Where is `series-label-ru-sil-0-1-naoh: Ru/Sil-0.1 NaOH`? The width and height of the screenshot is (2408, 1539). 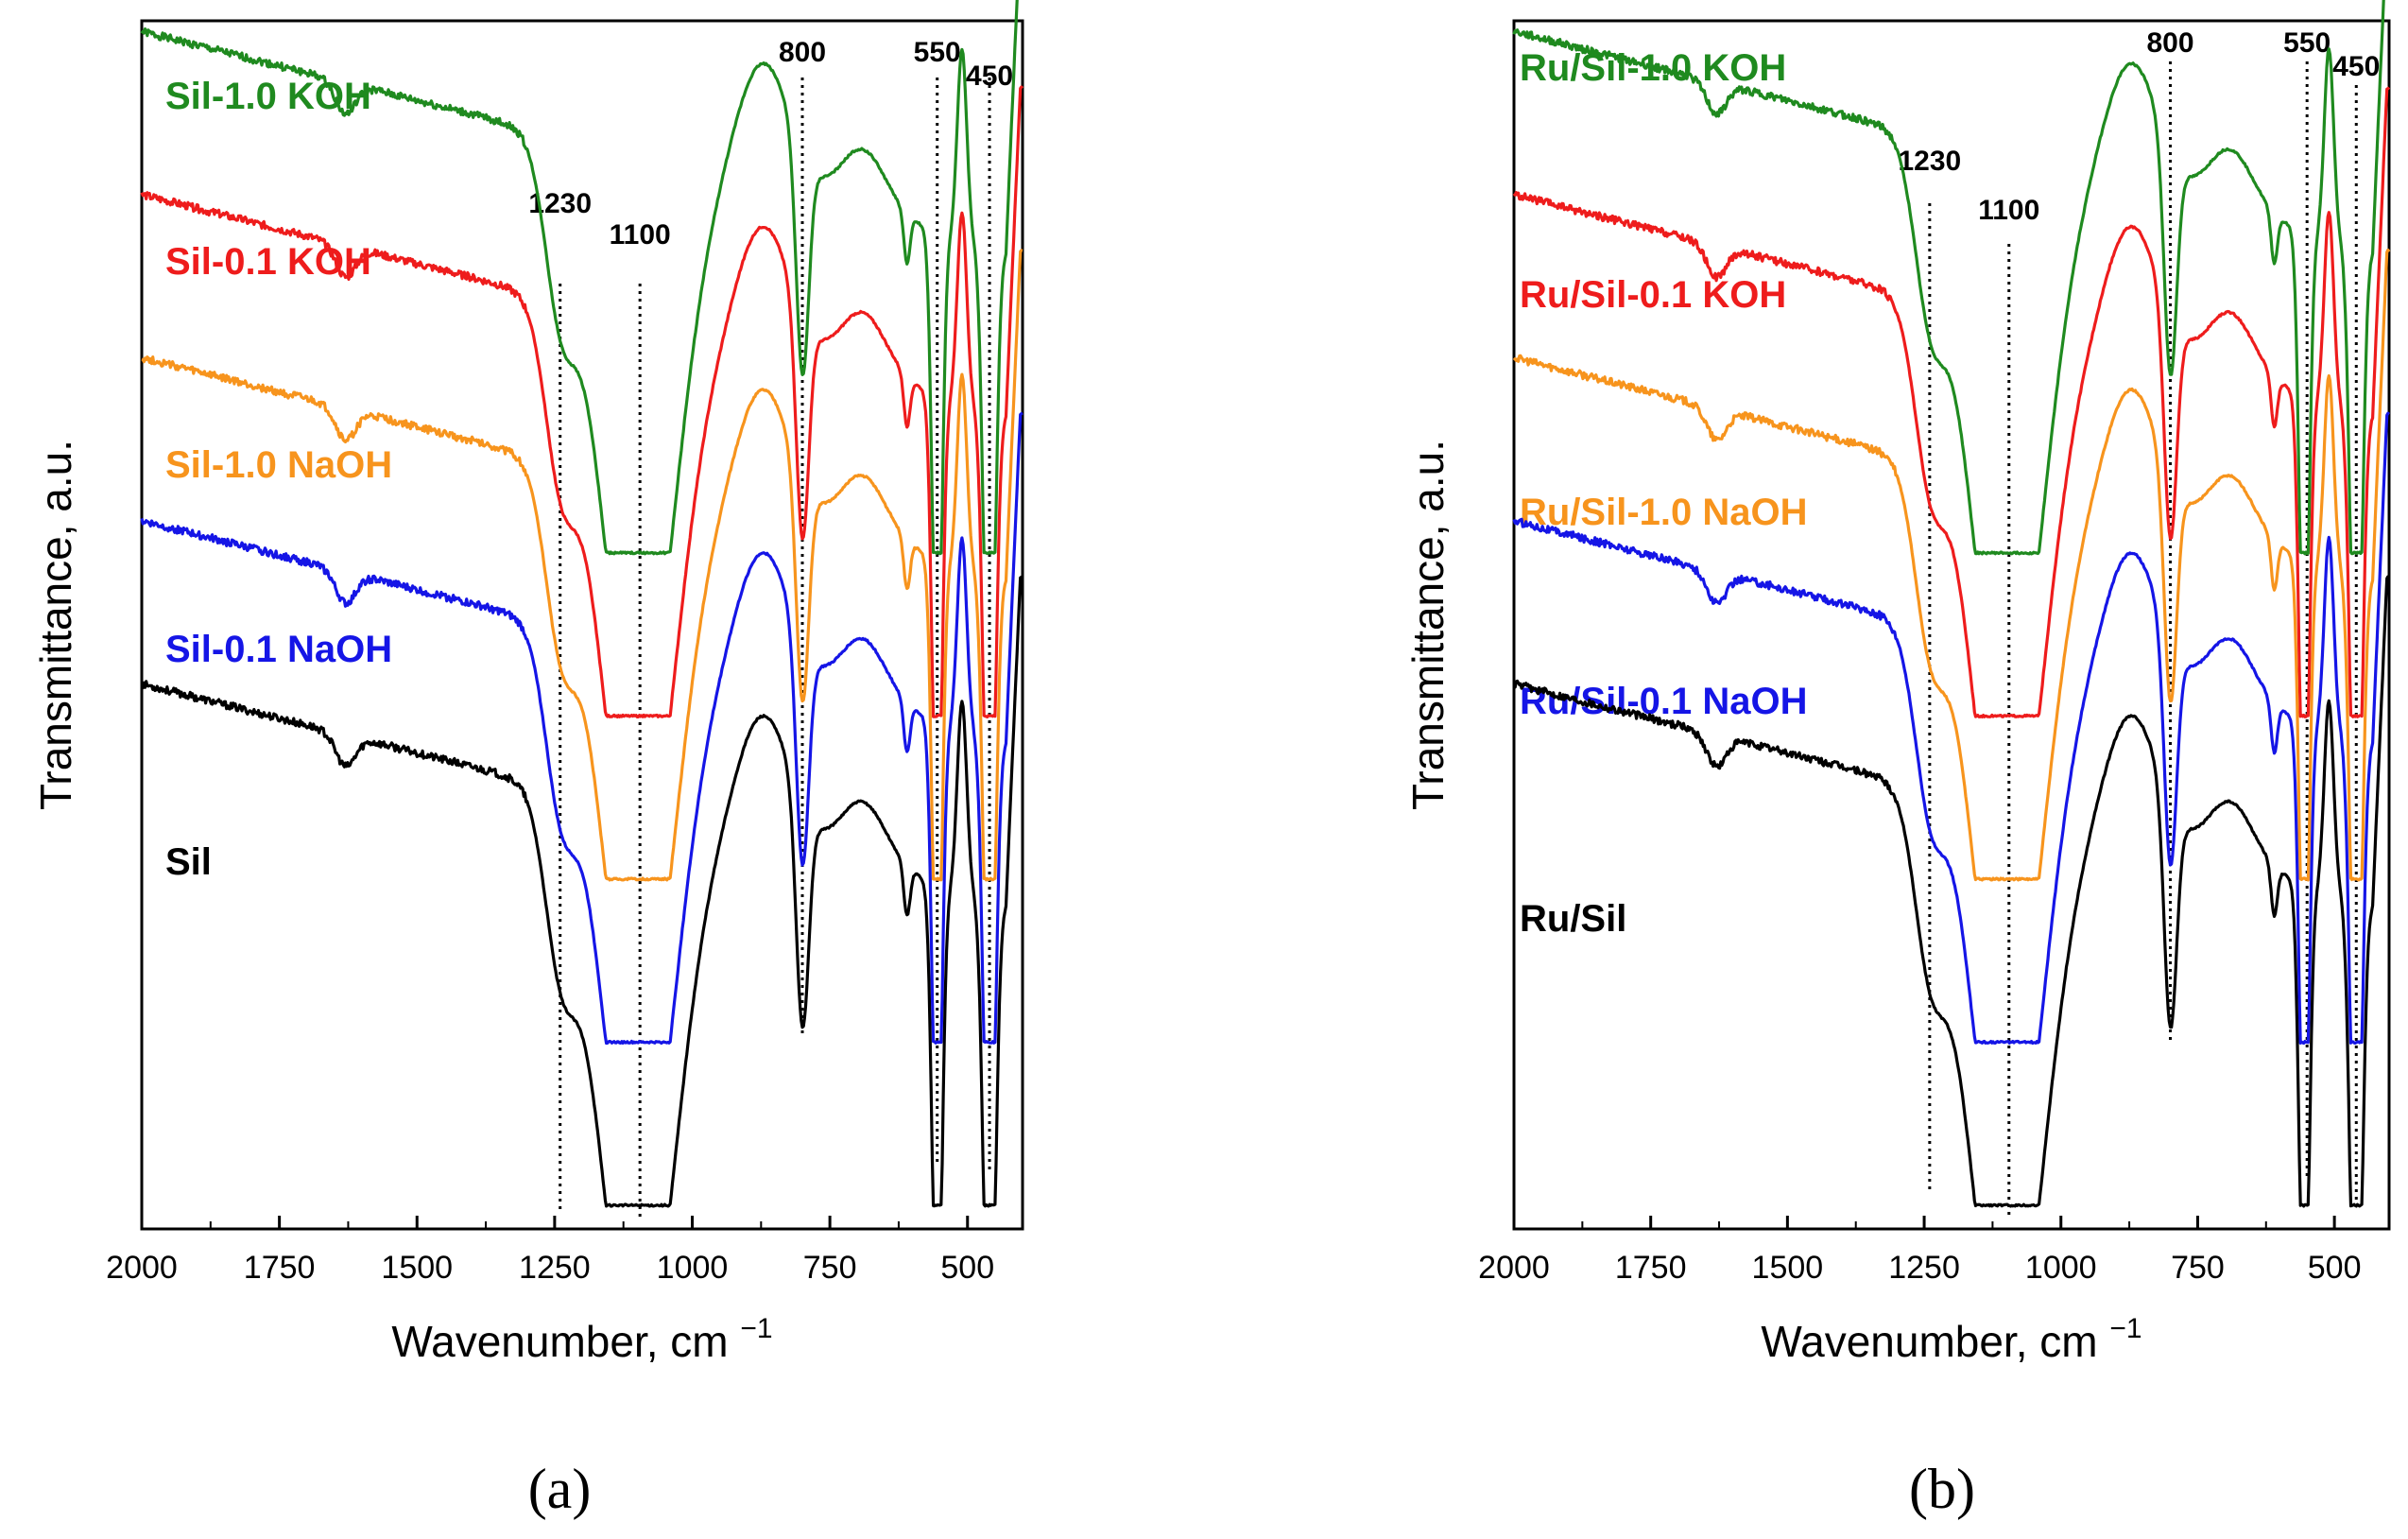
series-label-ru-sil-0-1-naoh: Ru/Sil-0.1 NaOH is located at coordinates (1664, 701).